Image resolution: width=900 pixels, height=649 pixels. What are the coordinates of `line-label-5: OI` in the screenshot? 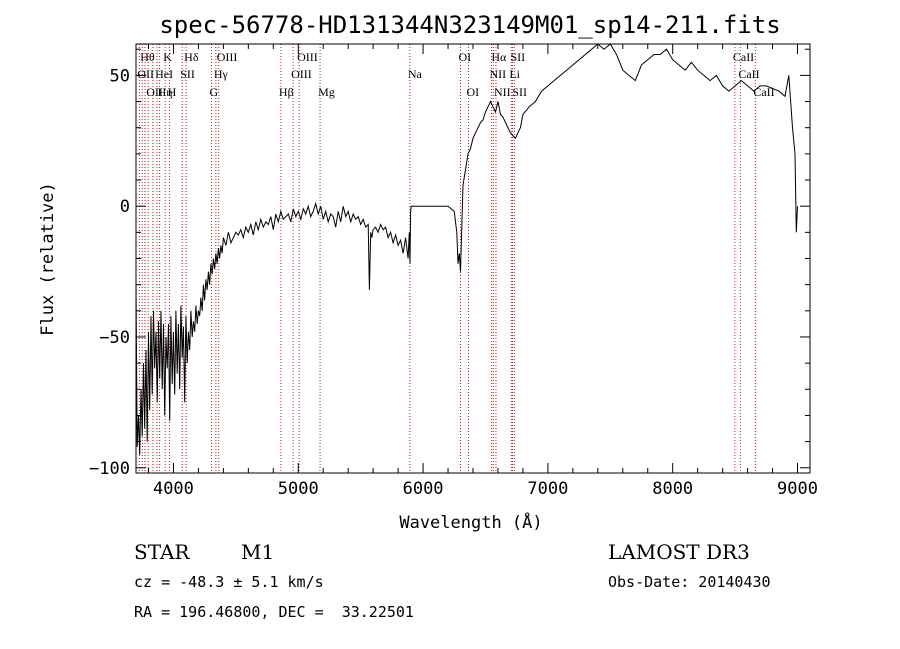 It's located at (465, 57).